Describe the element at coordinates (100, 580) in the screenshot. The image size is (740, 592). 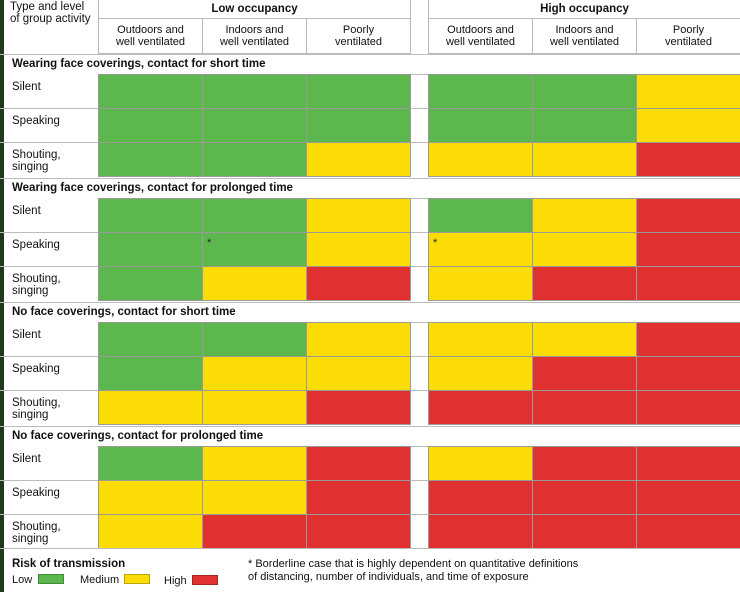
I see `legend-label-medium: Medium` at that location.